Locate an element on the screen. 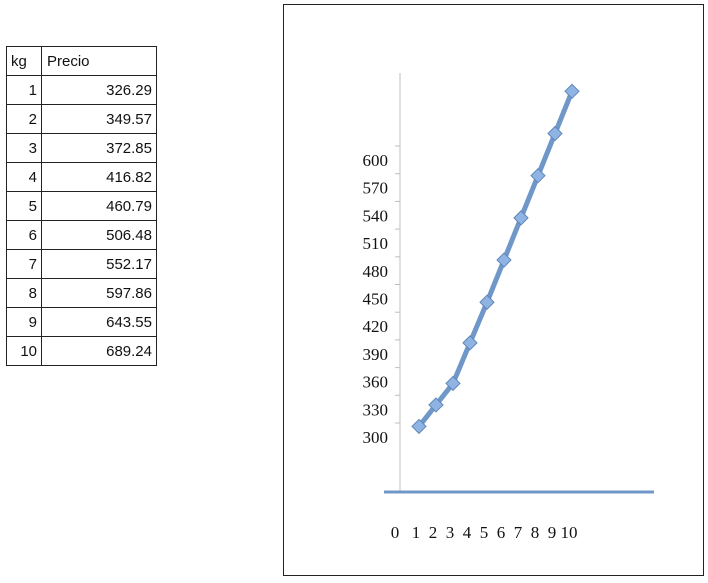 This screenshot has width=708, height=583. x-tick-label: 5 is located at coordinates (484, 532).